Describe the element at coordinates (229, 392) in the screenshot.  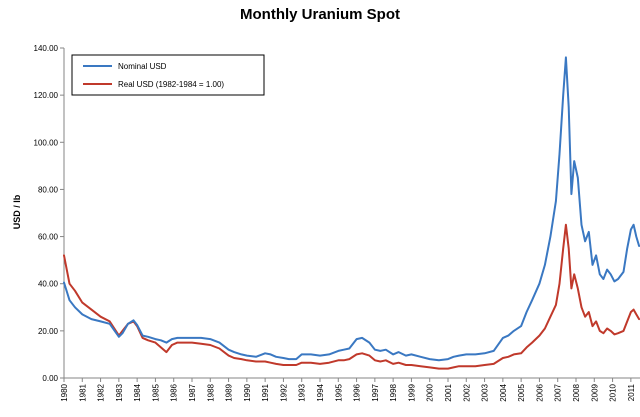
I see `x-tick-label: 1989` at that location.